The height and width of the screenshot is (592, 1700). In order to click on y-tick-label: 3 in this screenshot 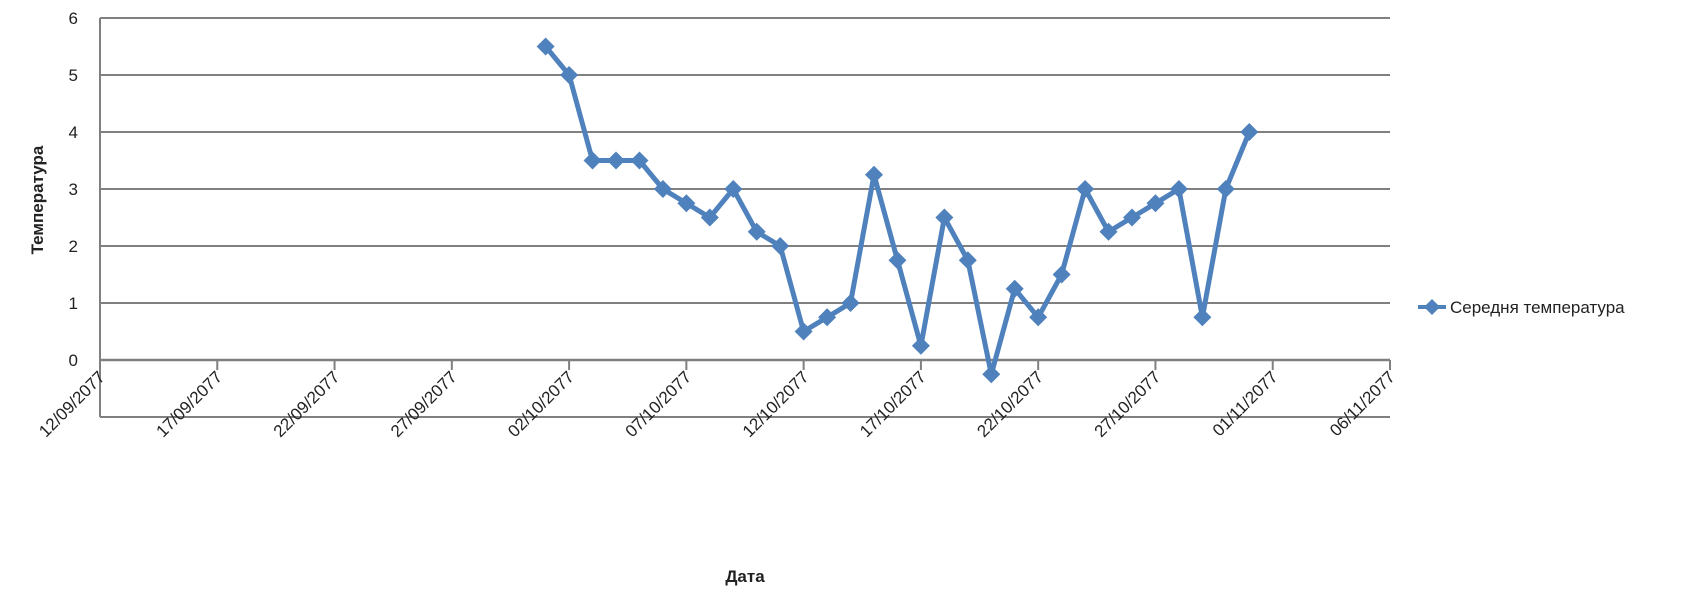, I will do `click(73, 189)`.